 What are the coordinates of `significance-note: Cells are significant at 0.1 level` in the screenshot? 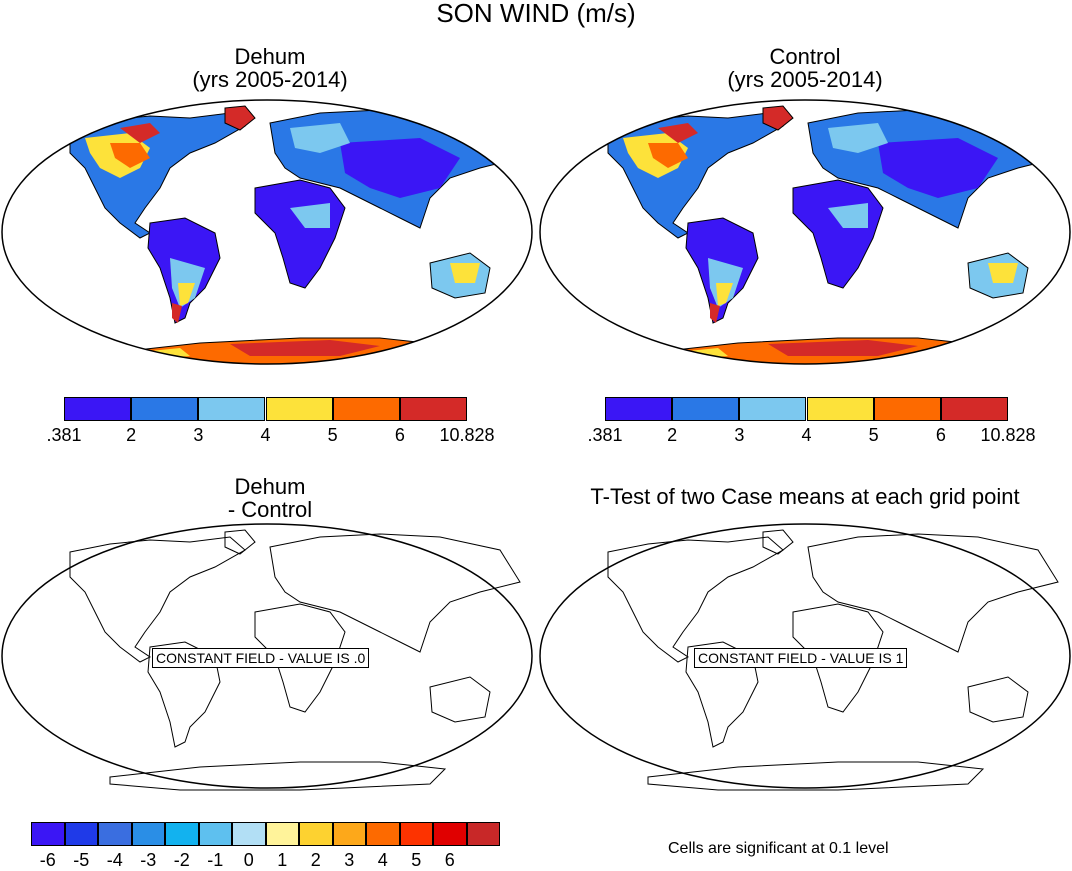 It's located at (778, 848).